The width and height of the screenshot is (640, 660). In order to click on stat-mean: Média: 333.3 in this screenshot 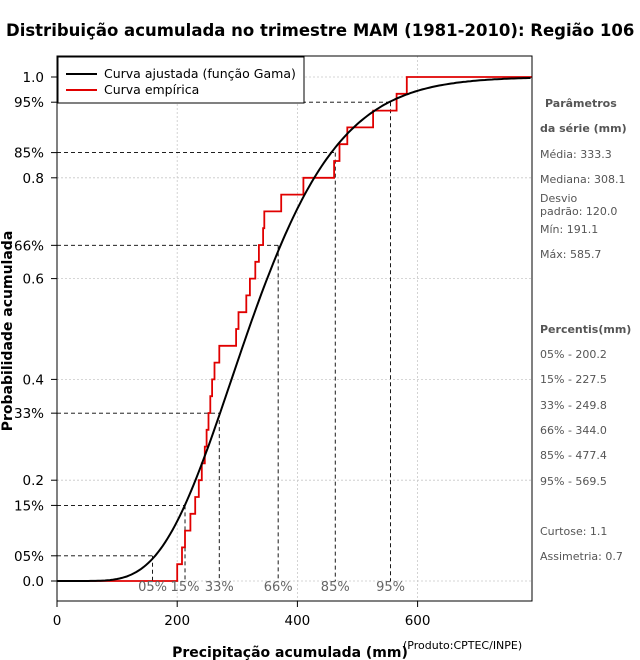, I will do `click(576, 154)`.